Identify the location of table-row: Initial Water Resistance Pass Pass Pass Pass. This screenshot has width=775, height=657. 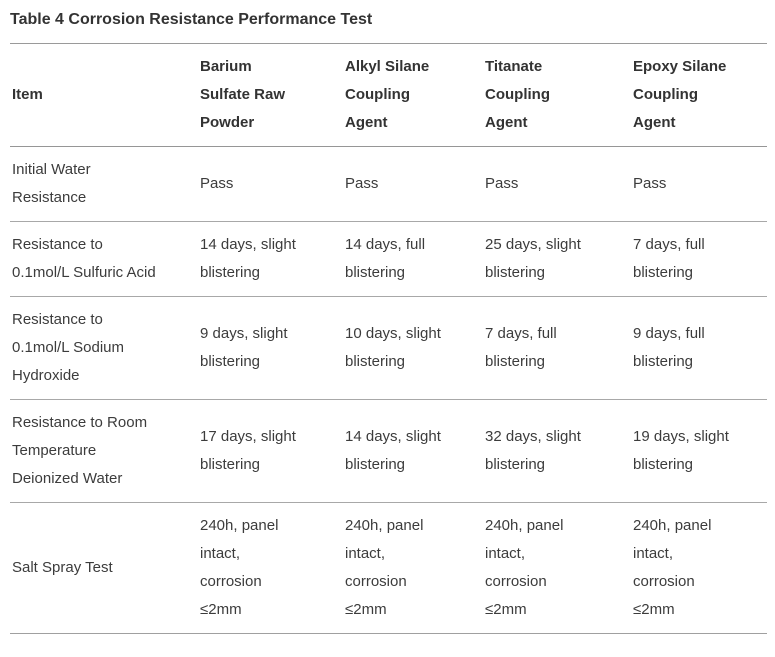
(388, 184).